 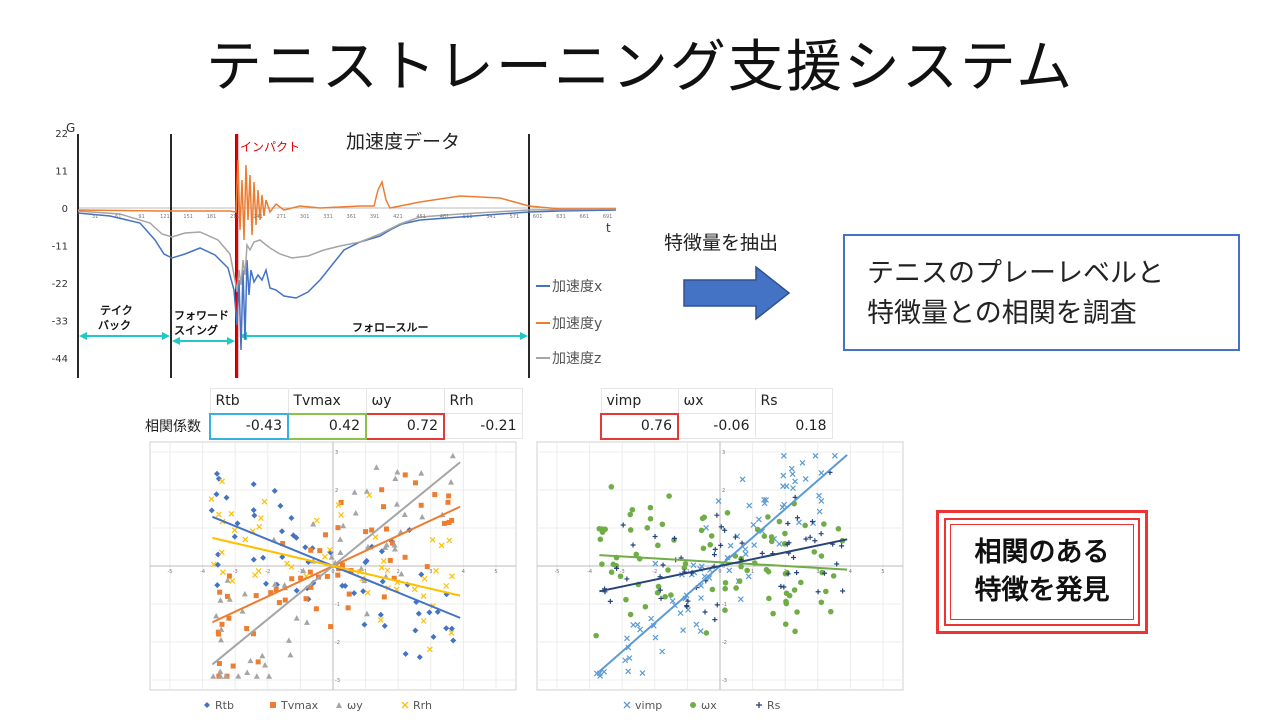 What do you see at coordinates (882, 572) in the screenshot?
I see `x-tick-label: 5` at bounding box center [882, 572].